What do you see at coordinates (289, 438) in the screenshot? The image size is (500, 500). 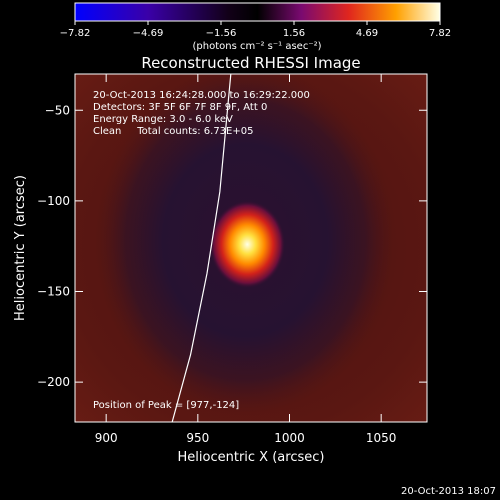 I see `x-tick-label: 1000` at bounding box center [289, 438].